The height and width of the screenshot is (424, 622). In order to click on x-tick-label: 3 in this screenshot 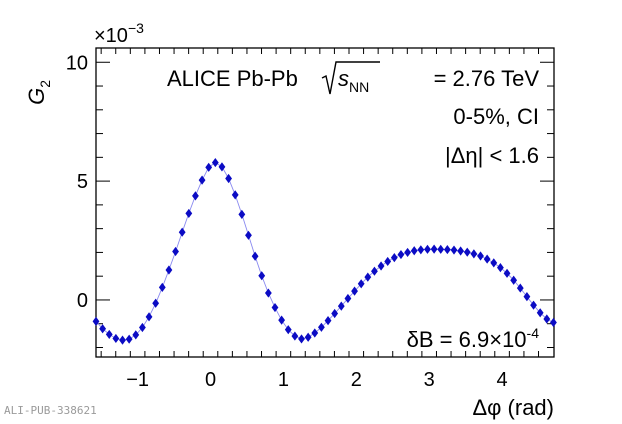, I will do `click(429, 380)`.